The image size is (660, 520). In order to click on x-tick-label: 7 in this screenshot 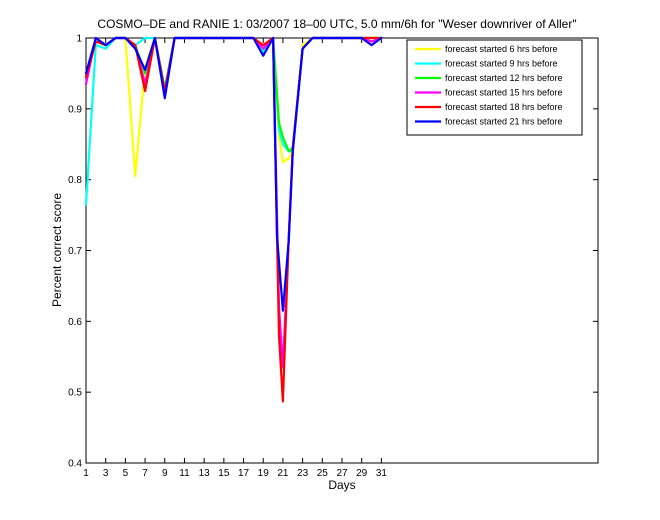, I will do `click(145, 473)`.